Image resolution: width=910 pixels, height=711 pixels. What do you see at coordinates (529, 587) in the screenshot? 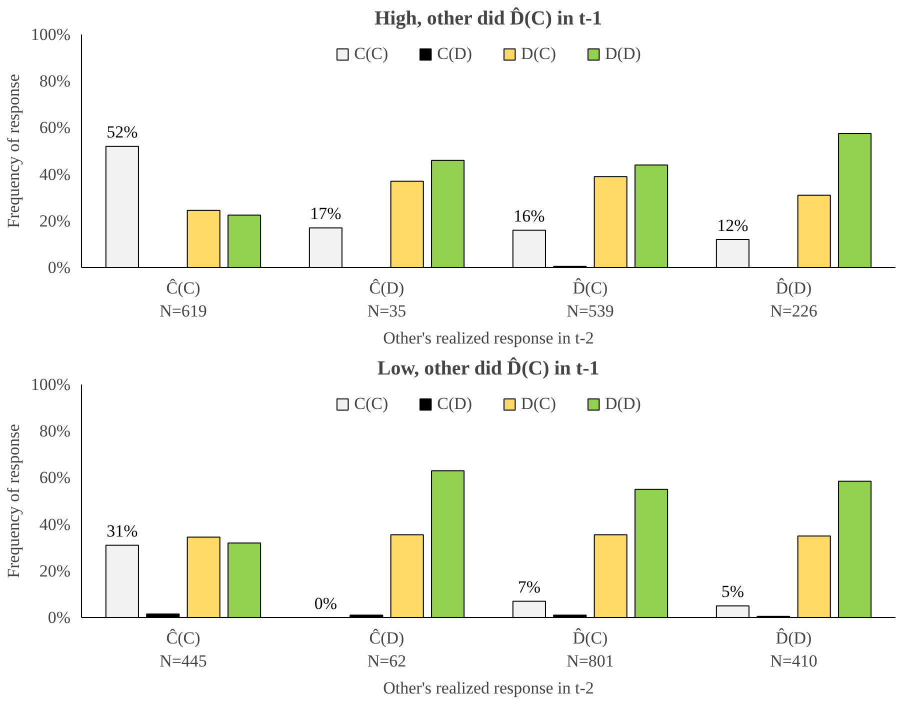
I see `data-label: 7%` at bounding box center [529, 587].